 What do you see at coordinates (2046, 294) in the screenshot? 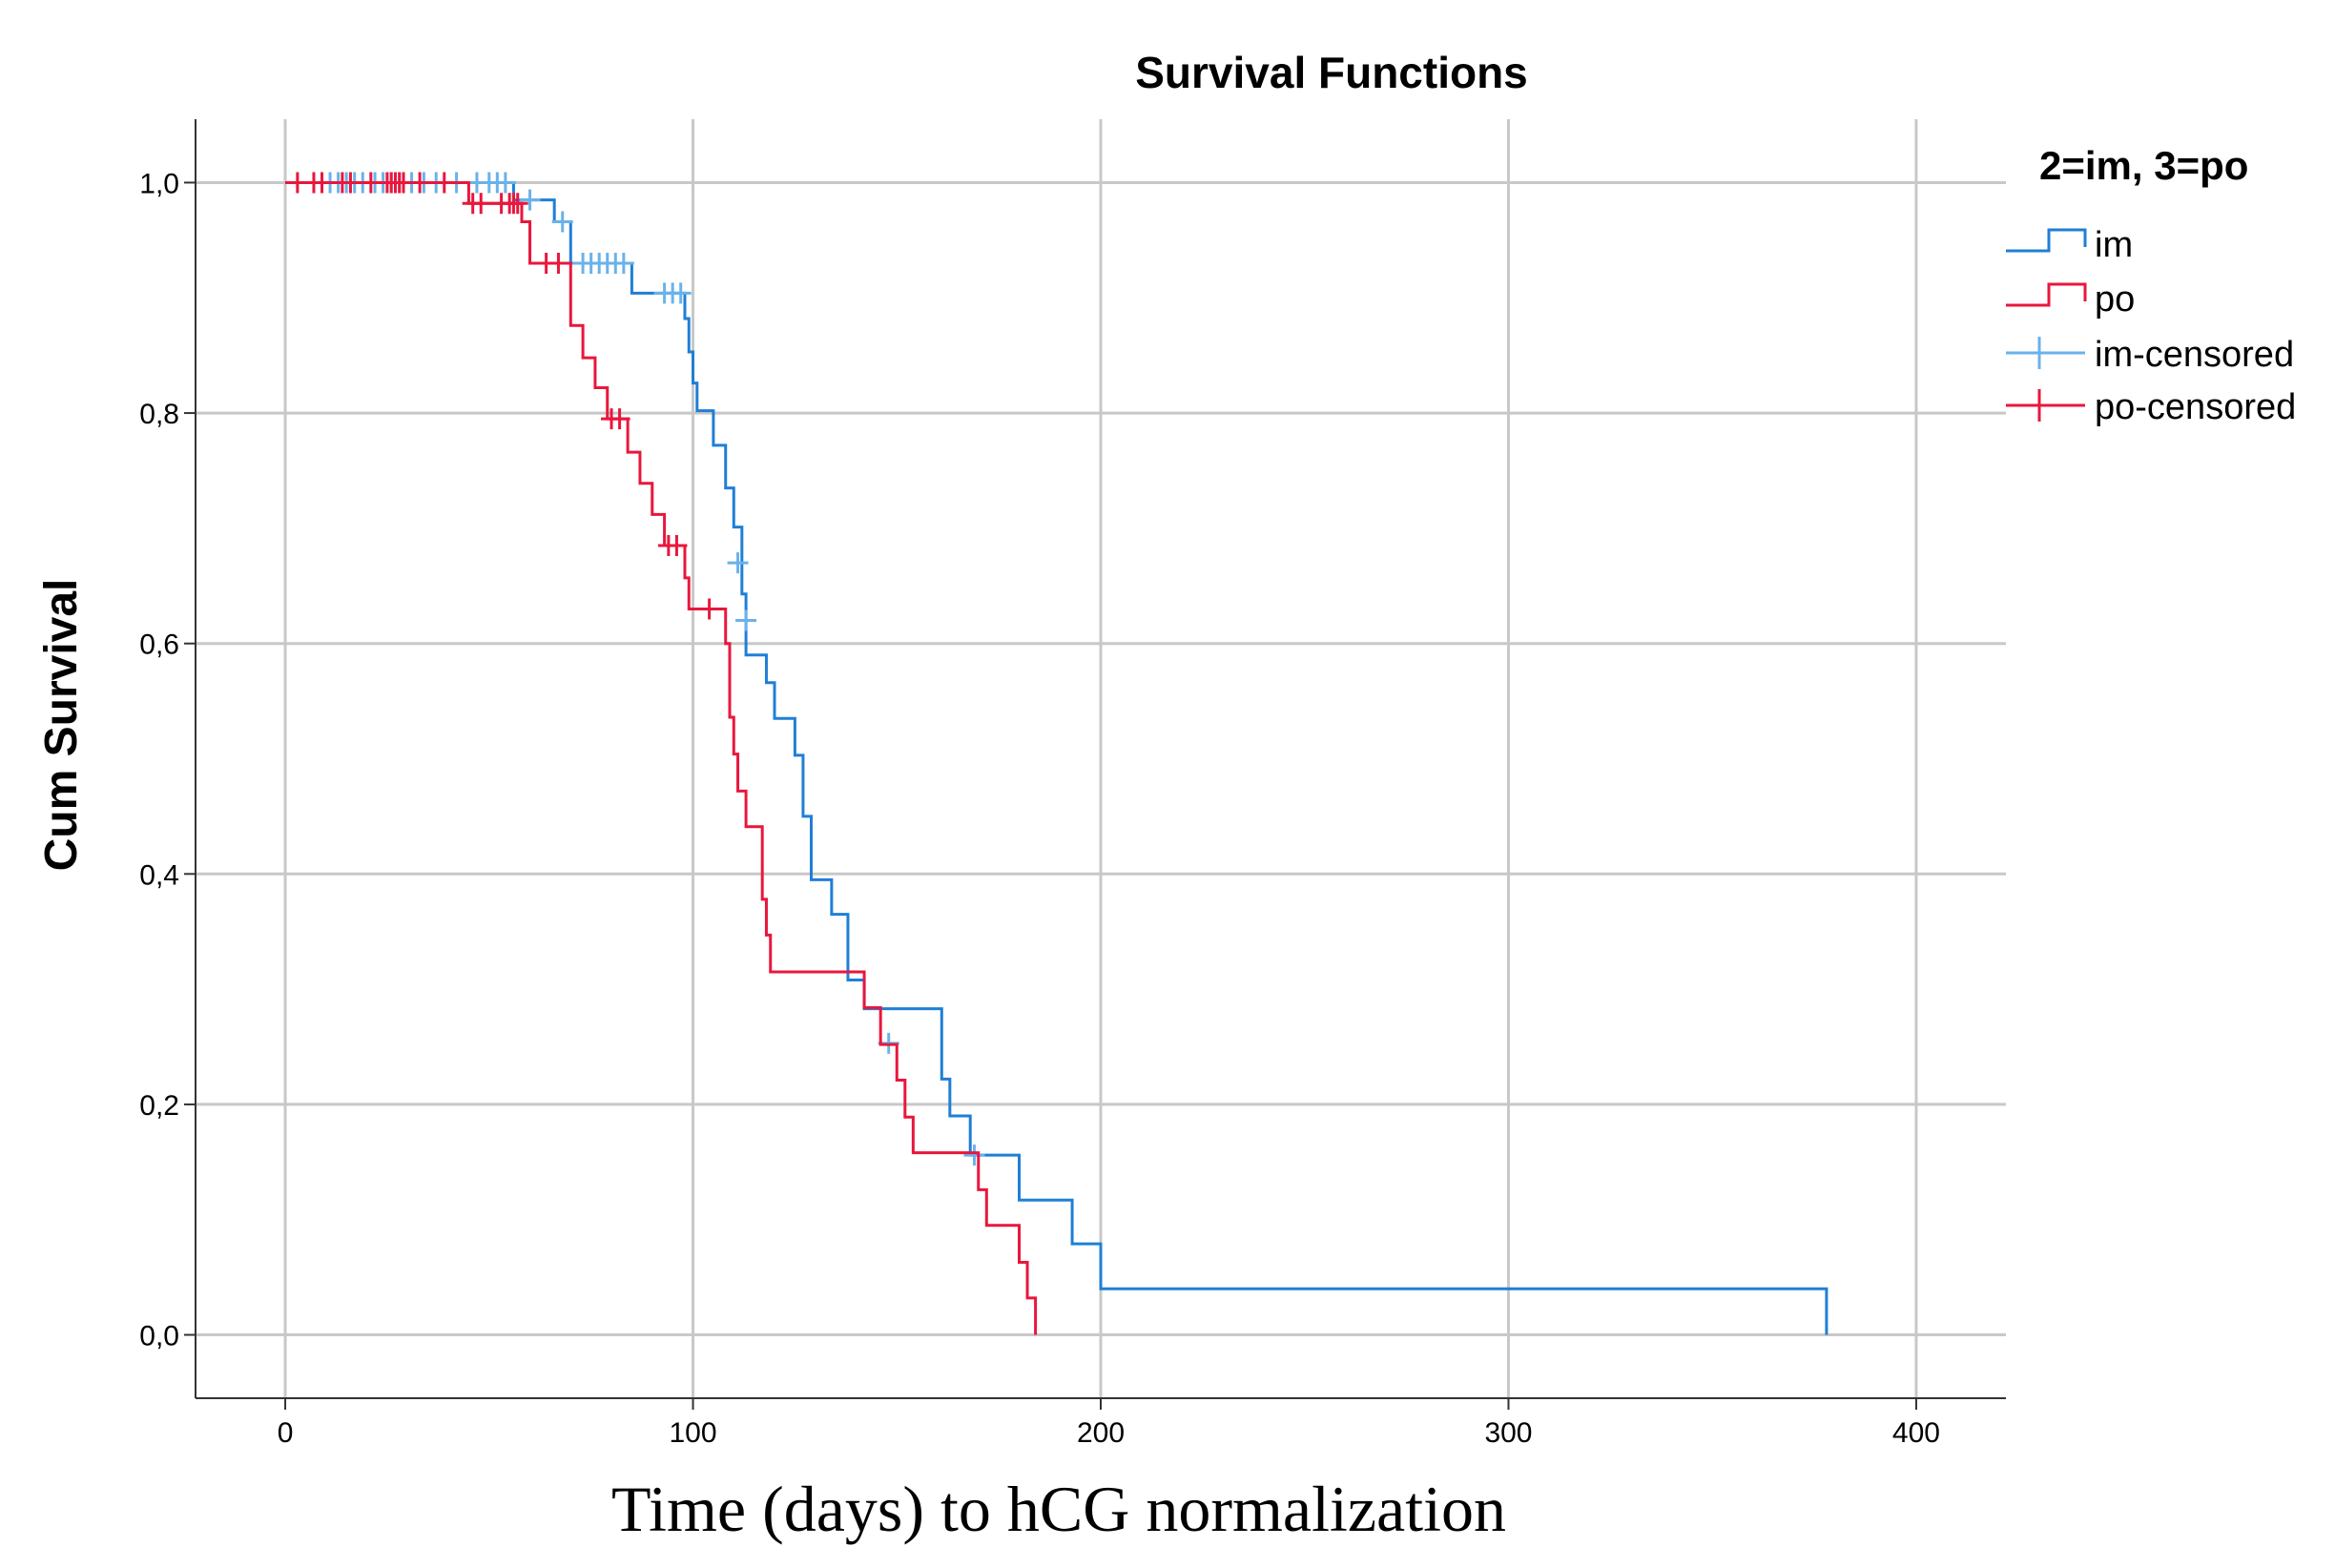
I see `legend-swatch-po` at bounding box center [2046, 294].